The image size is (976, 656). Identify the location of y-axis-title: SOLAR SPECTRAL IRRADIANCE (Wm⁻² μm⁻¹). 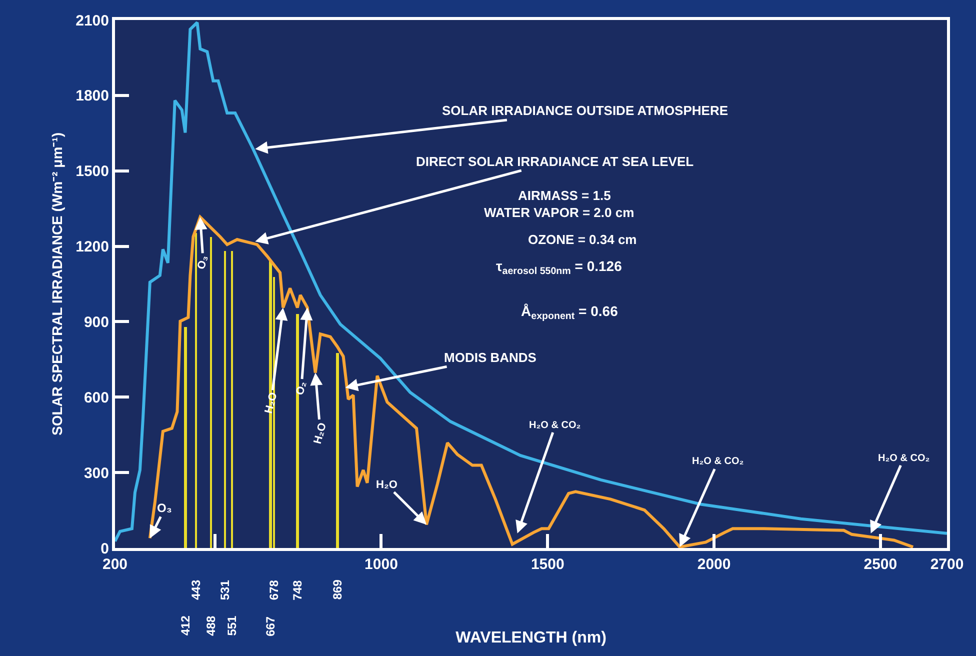
(57, 284).